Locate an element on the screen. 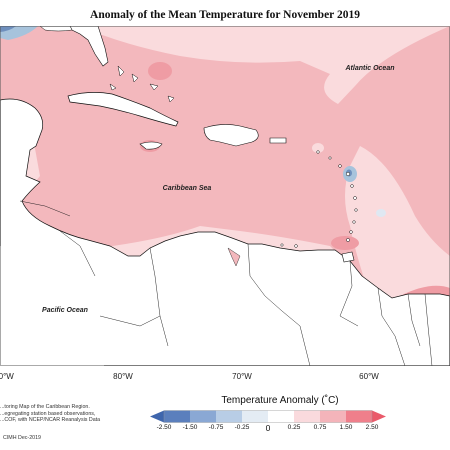 The height and width of the screenshot is (450, 450). legend-bin-high-arrow is located at coordinates (379, 416).